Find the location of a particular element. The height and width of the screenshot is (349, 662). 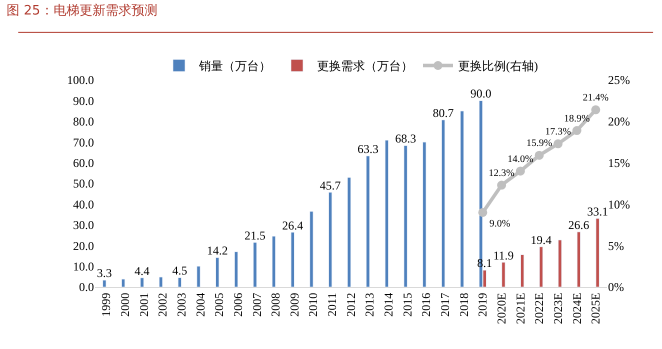

data-label: 4.4 is located at coordinates (142, 271).